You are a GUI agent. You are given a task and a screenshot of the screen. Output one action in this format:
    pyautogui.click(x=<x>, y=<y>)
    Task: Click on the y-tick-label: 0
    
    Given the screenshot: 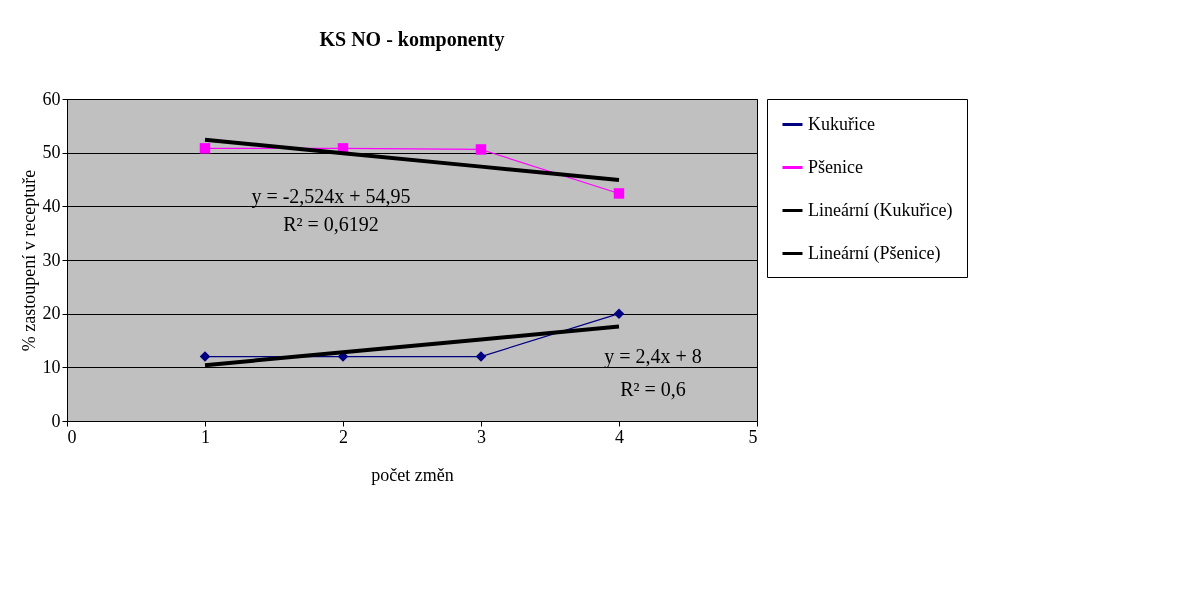 What is the action you would take?
    pyautogui.click(x=56, y=420)
    